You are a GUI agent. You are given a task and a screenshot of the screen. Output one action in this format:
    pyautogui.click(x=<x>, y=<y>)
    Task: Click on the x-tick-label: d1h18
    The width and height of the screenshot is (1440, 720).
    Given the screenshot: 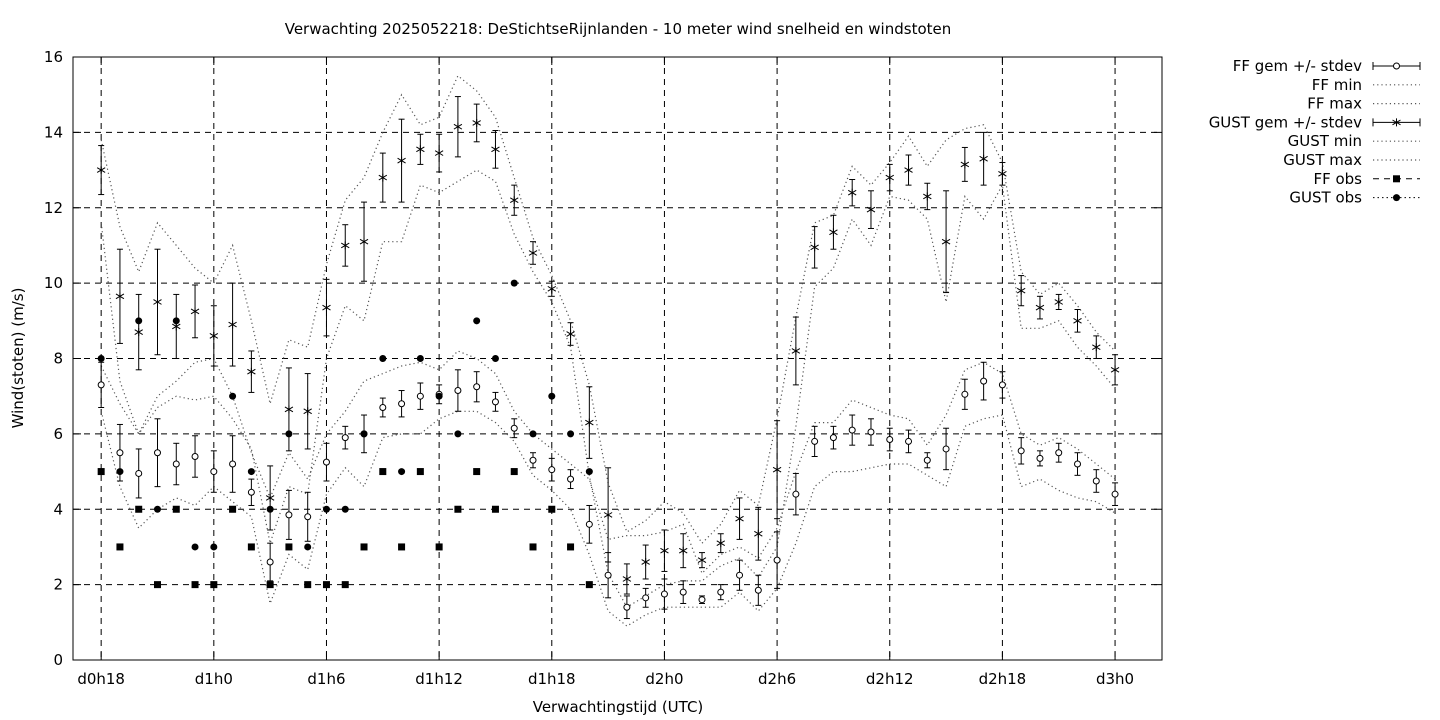 What is the action you would take?
    pyautogui.click(x=552, y=679)
    